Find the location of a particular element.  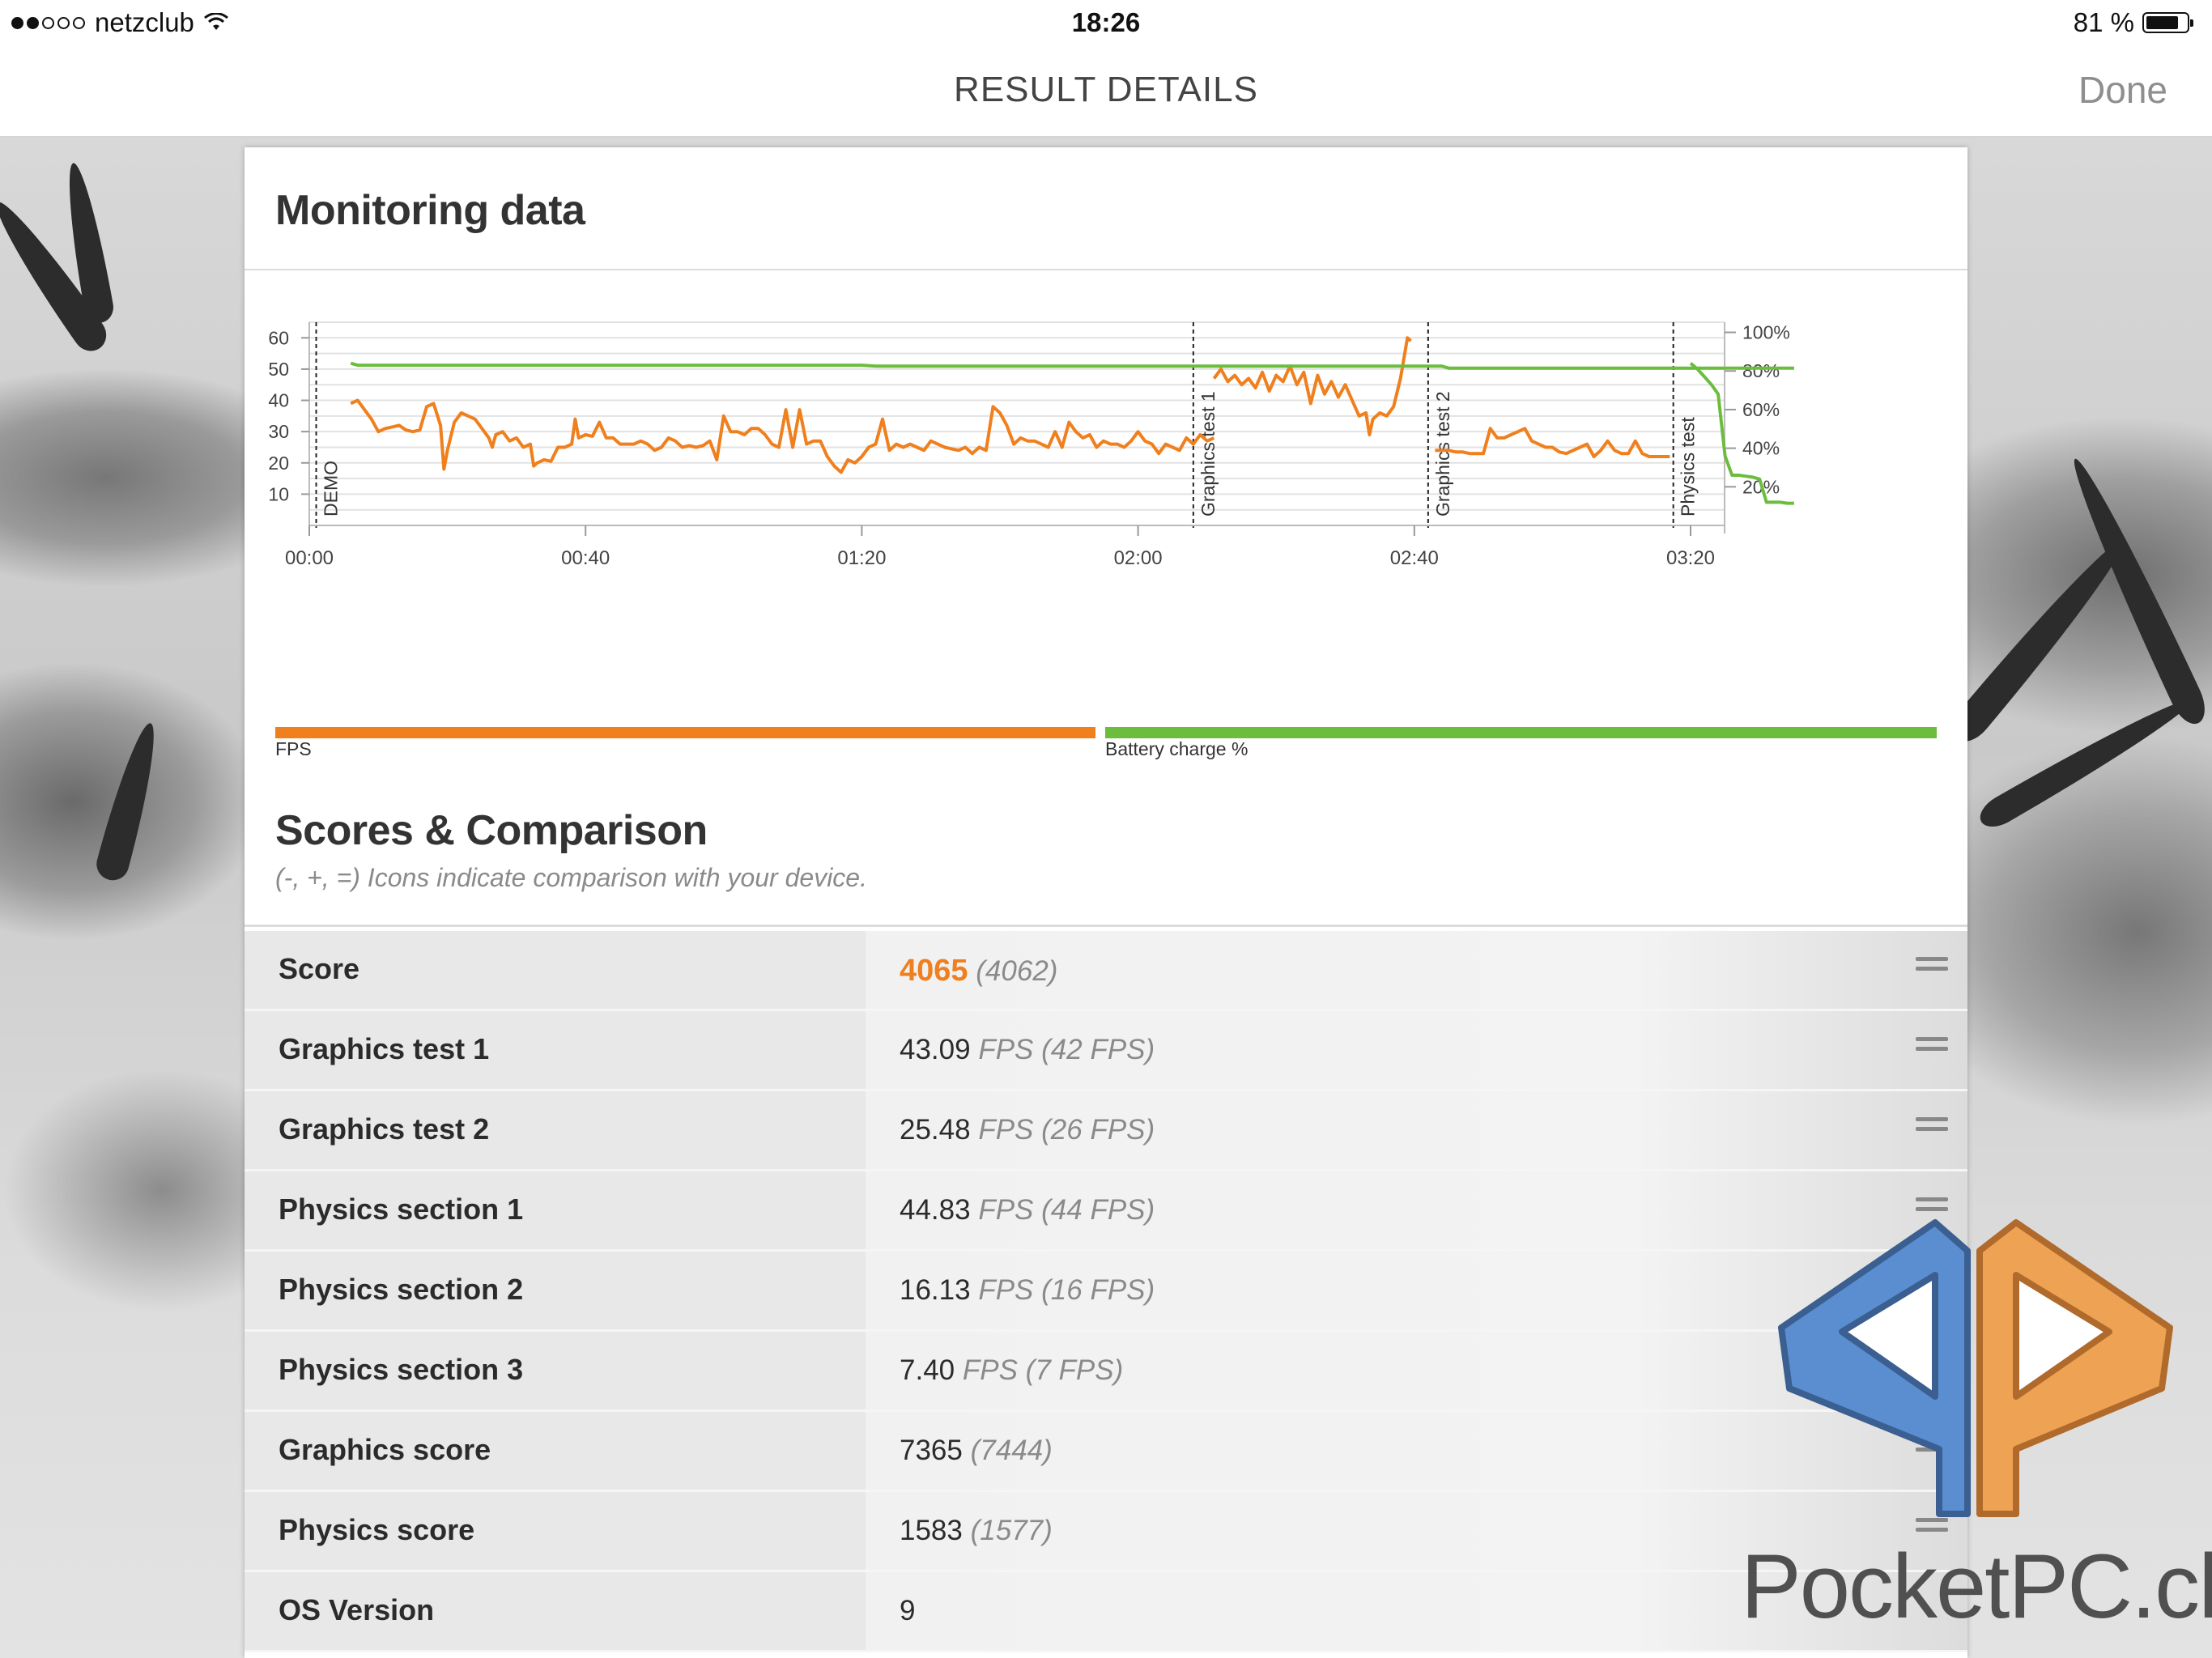

battery-legend-bar is located at coordinates (1521, 732).